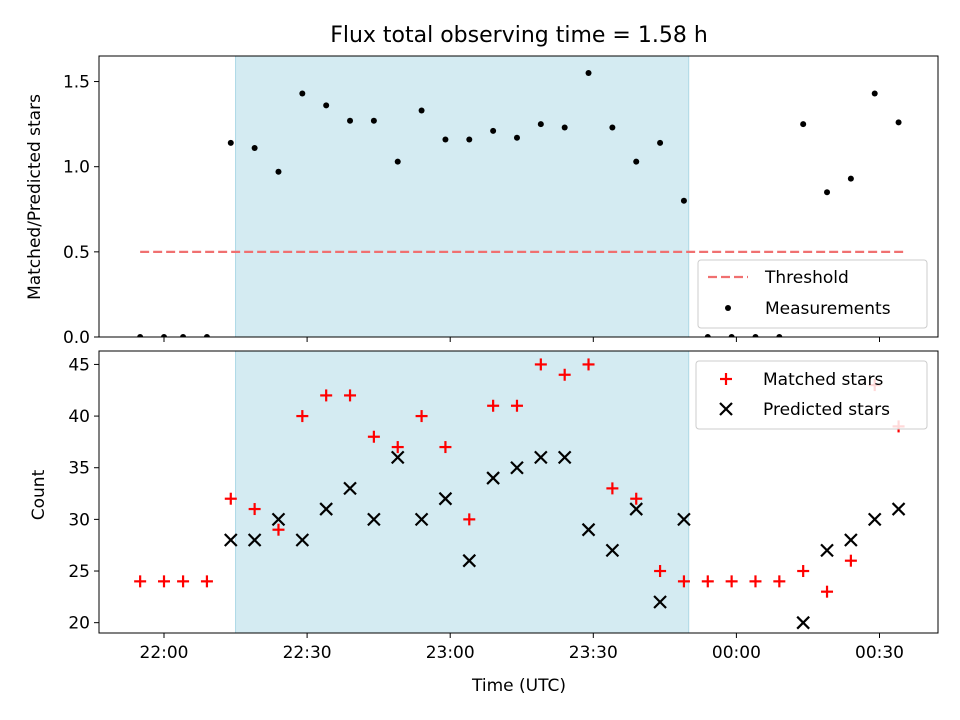 This screenshot has height=720, width=960. I want to click on bottom-xtick-label-2: 23:00, so click(450, 653).